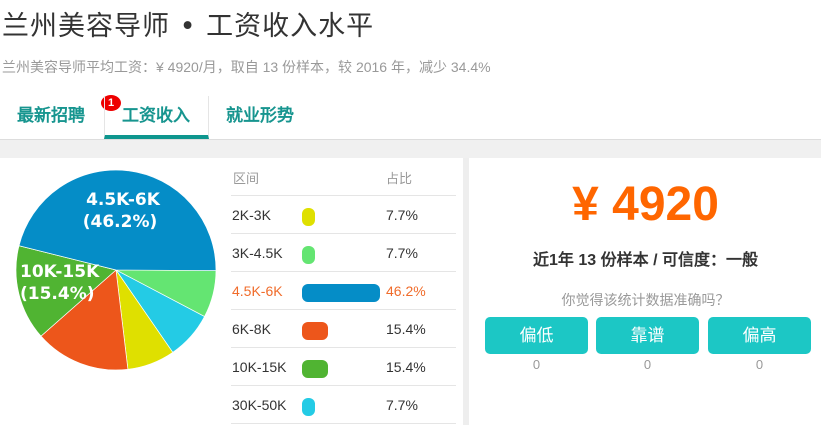  I want to click on table-row: 10K-15K 15.4%, so click(343, 367).